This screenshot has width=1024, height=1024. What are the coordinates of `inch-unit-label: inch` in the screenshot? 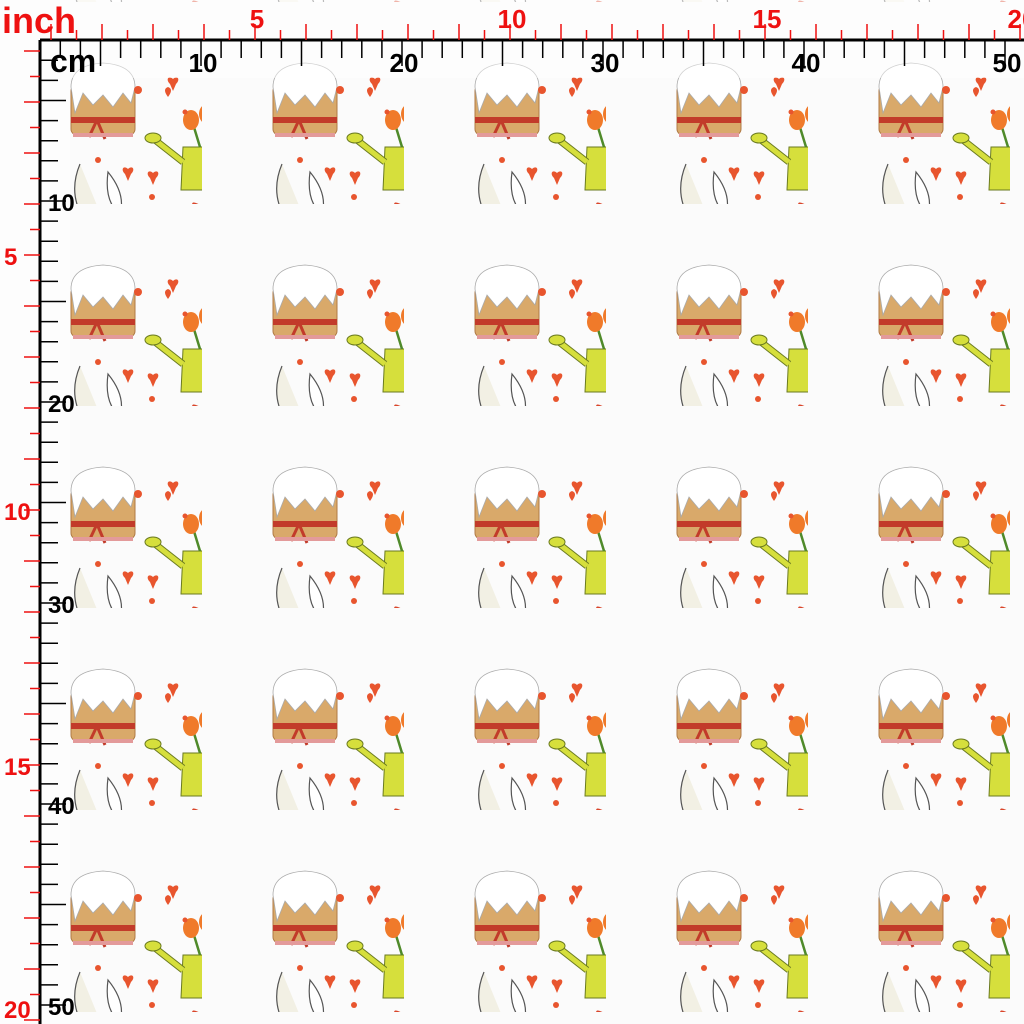 It's located at (39, 20).